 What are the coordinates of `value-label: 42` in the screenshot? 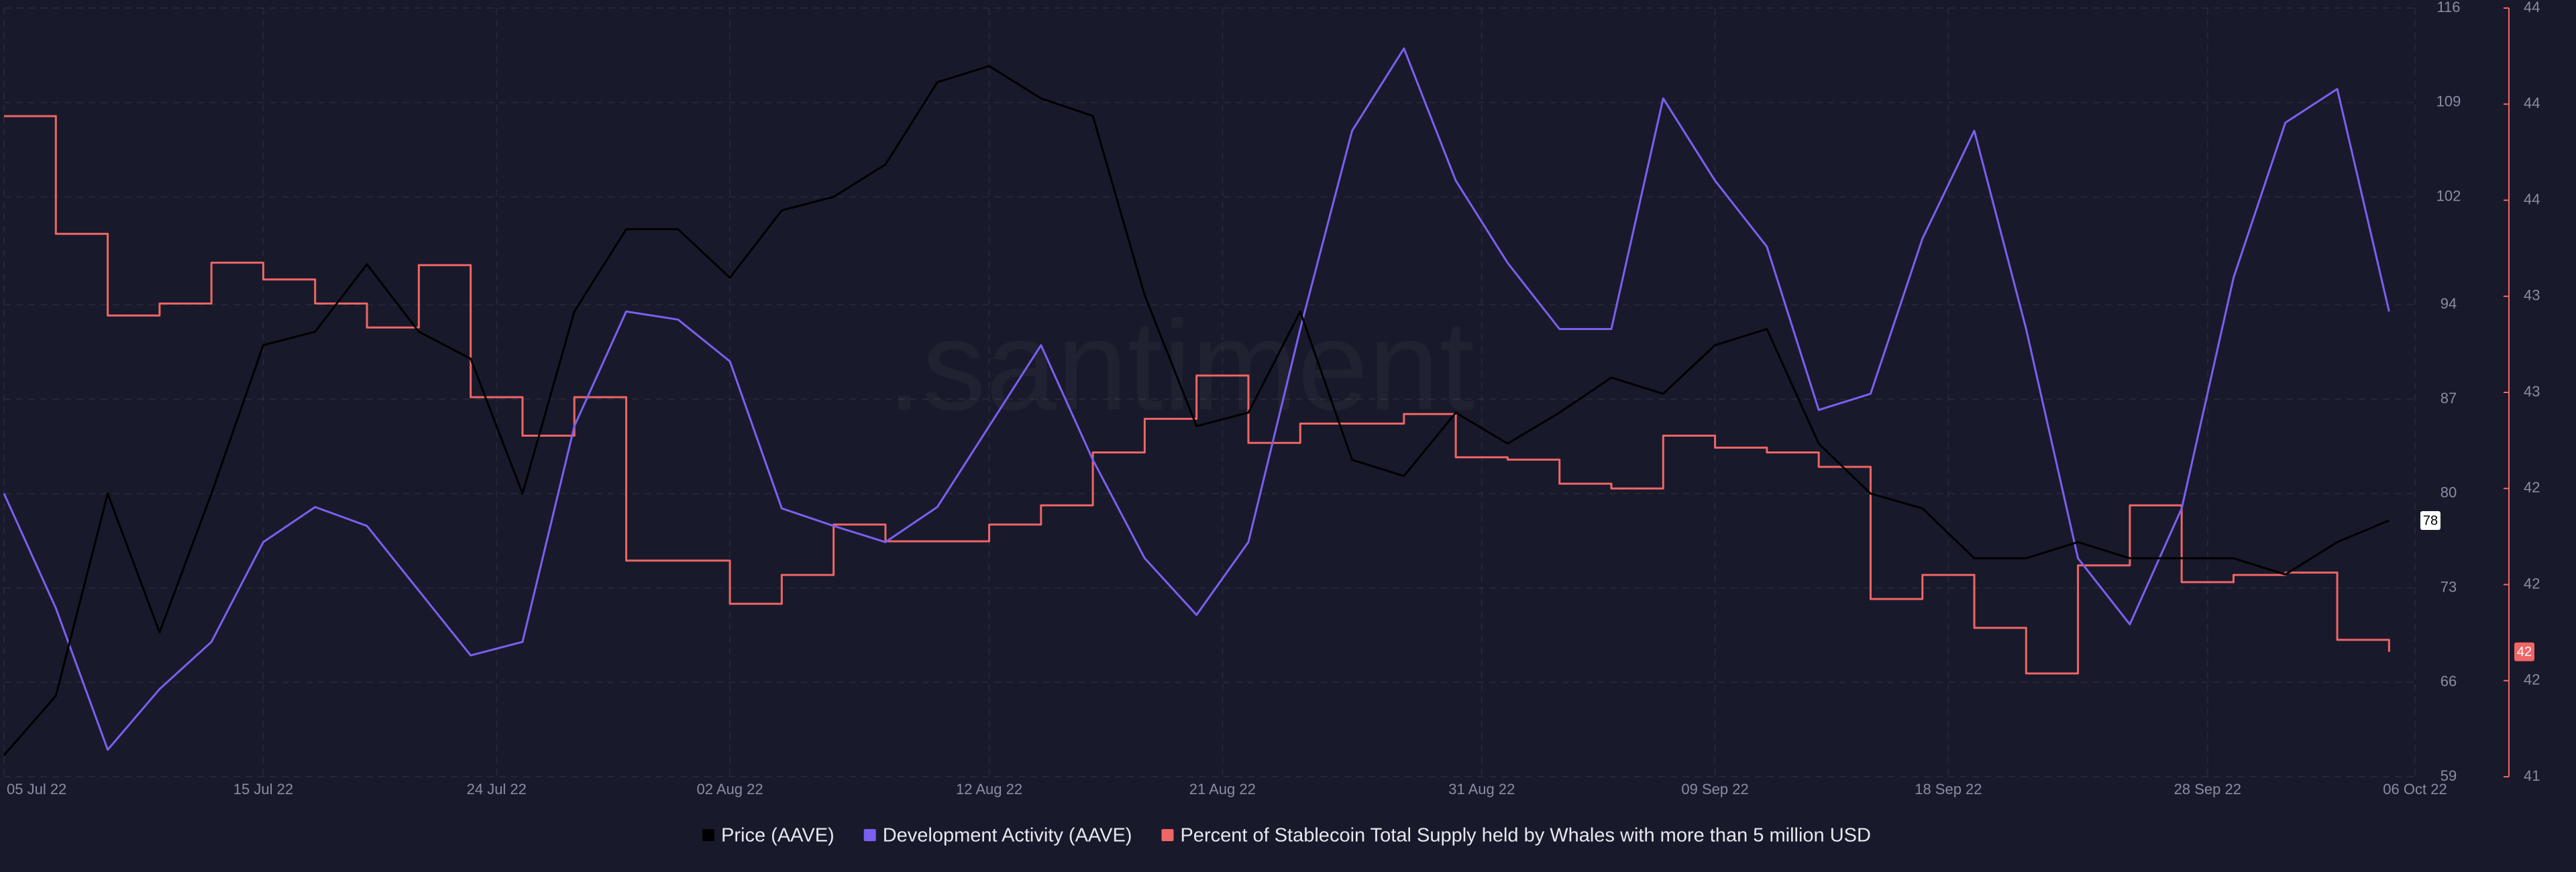 It's located at (2524, 652).